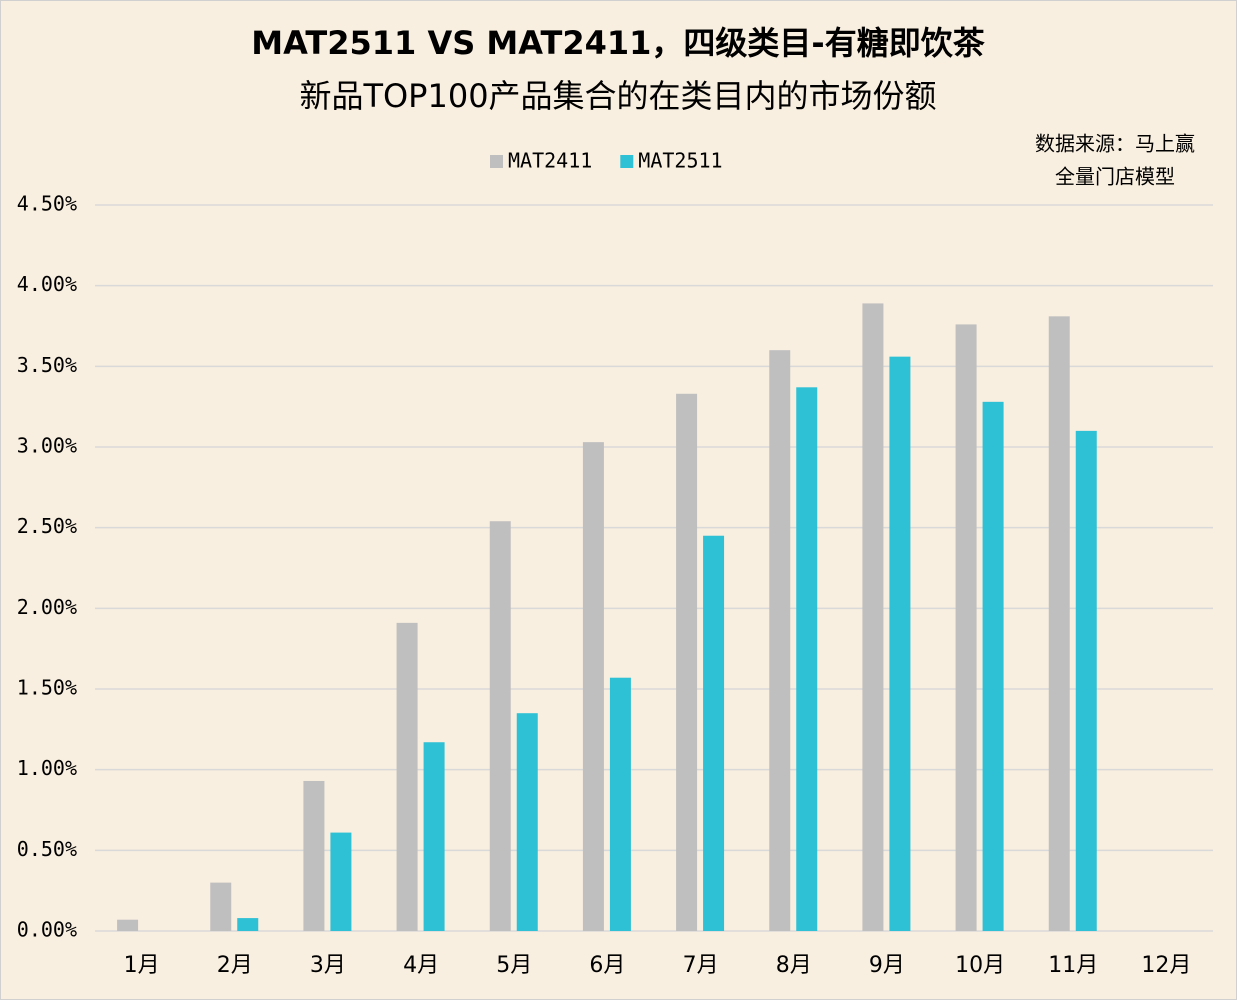 The width and height of the screenshot is (1237, 1000). I want to click on chart-title: 新品TOP100产品集合的在类目内的市场份额, so click(617, 96).